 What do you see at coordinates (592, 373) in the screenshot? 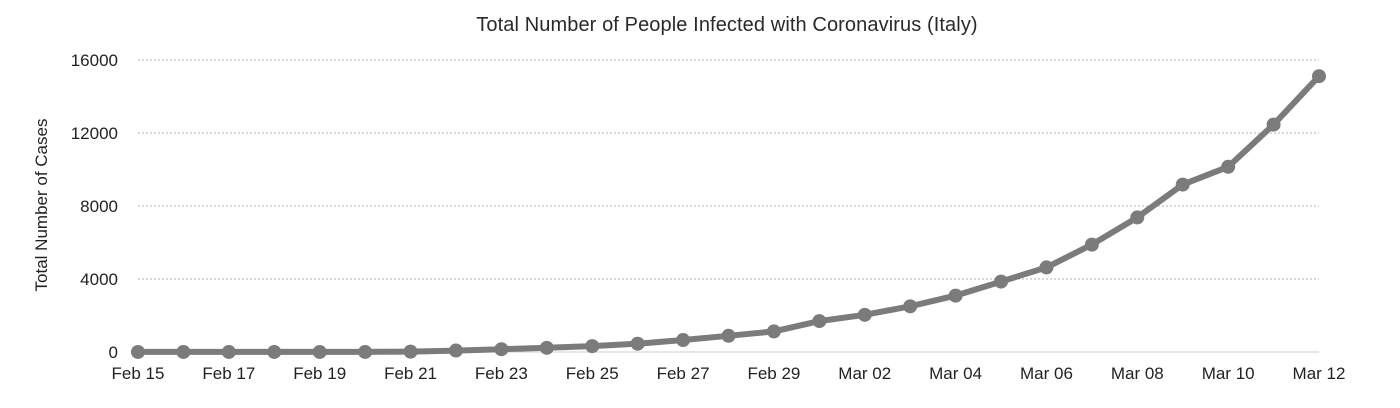
I see `x-tick-label: Feb 25` at bounding box center [592, 373].